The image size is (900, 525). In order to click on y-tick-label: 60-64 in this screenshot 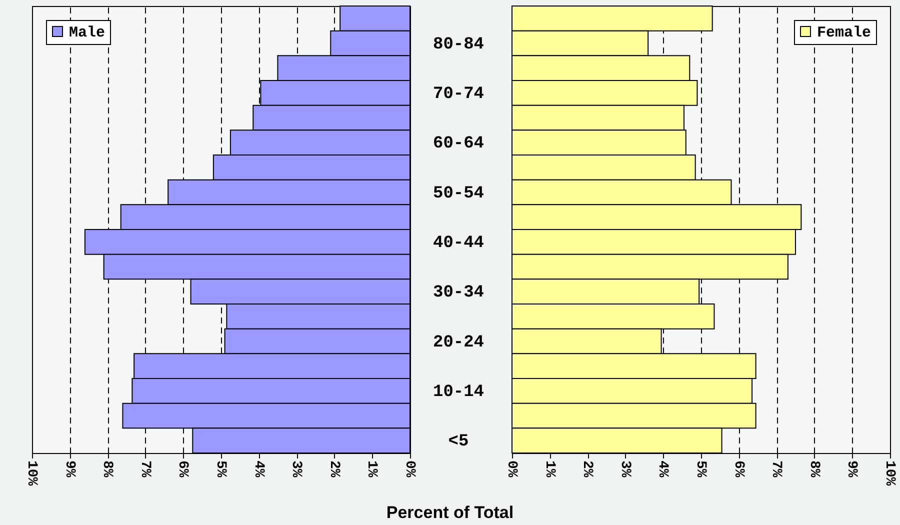, I will do `click(458, 144)`.